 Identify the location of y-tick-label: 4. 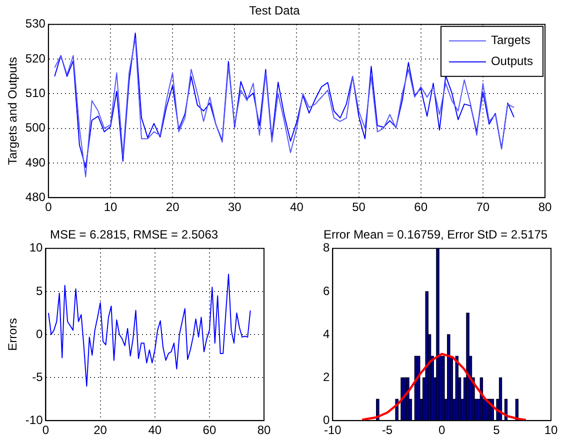
(326, 333).